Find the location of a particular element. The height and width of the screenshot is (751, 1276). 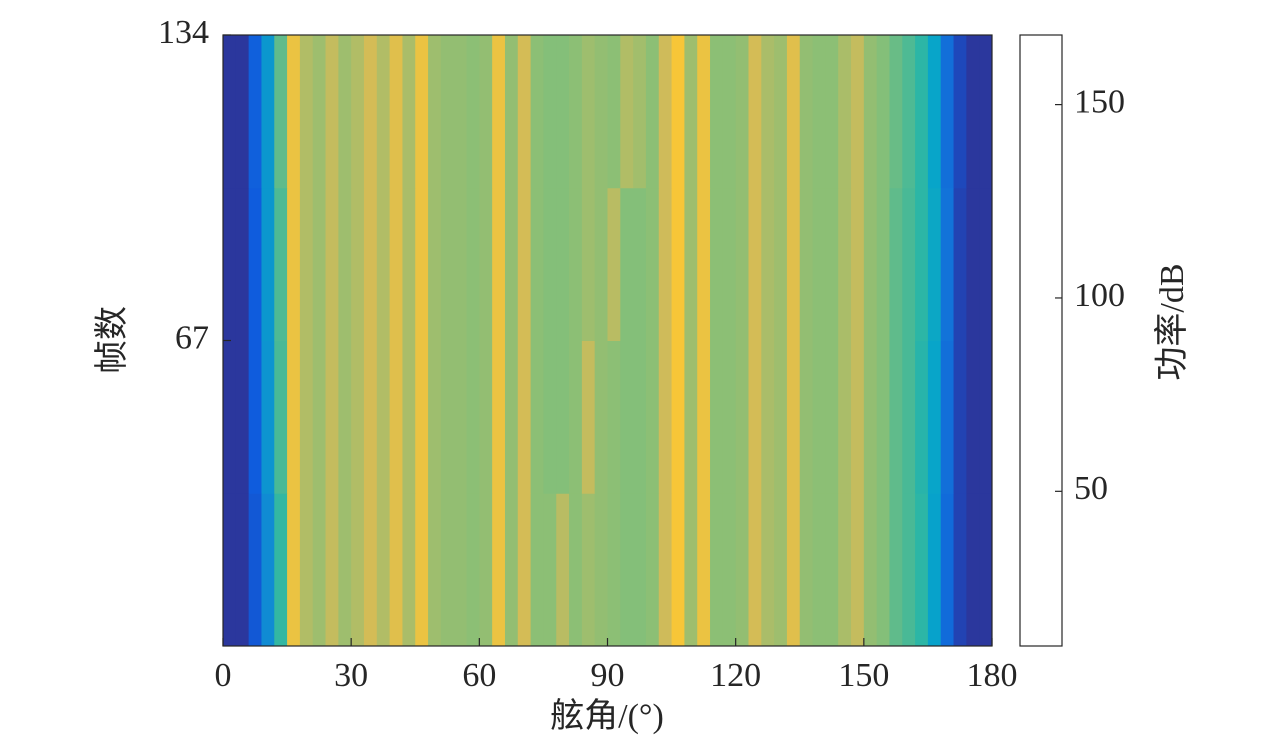

x-tick-label: 0 is located at coordinates (223, 675).